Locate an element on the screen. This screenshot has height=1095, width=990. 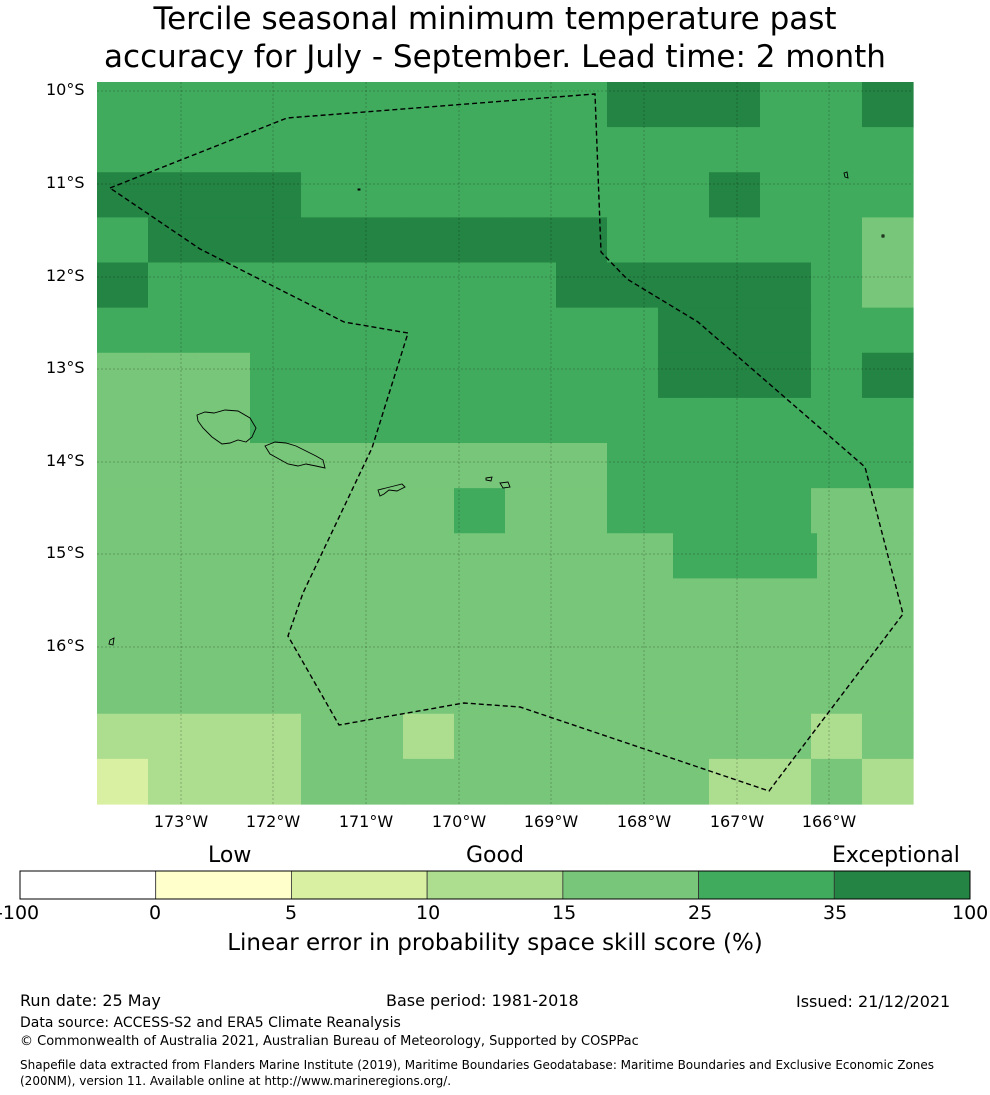
lon-label-167w: 167°W is located at coordinates (737, 821).